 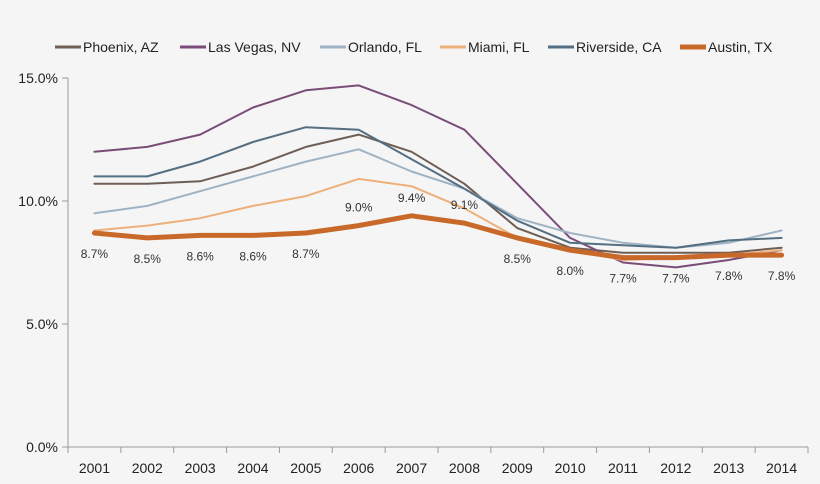 I want to click on x-tick-label: 2002, so click(x=147, y=468).